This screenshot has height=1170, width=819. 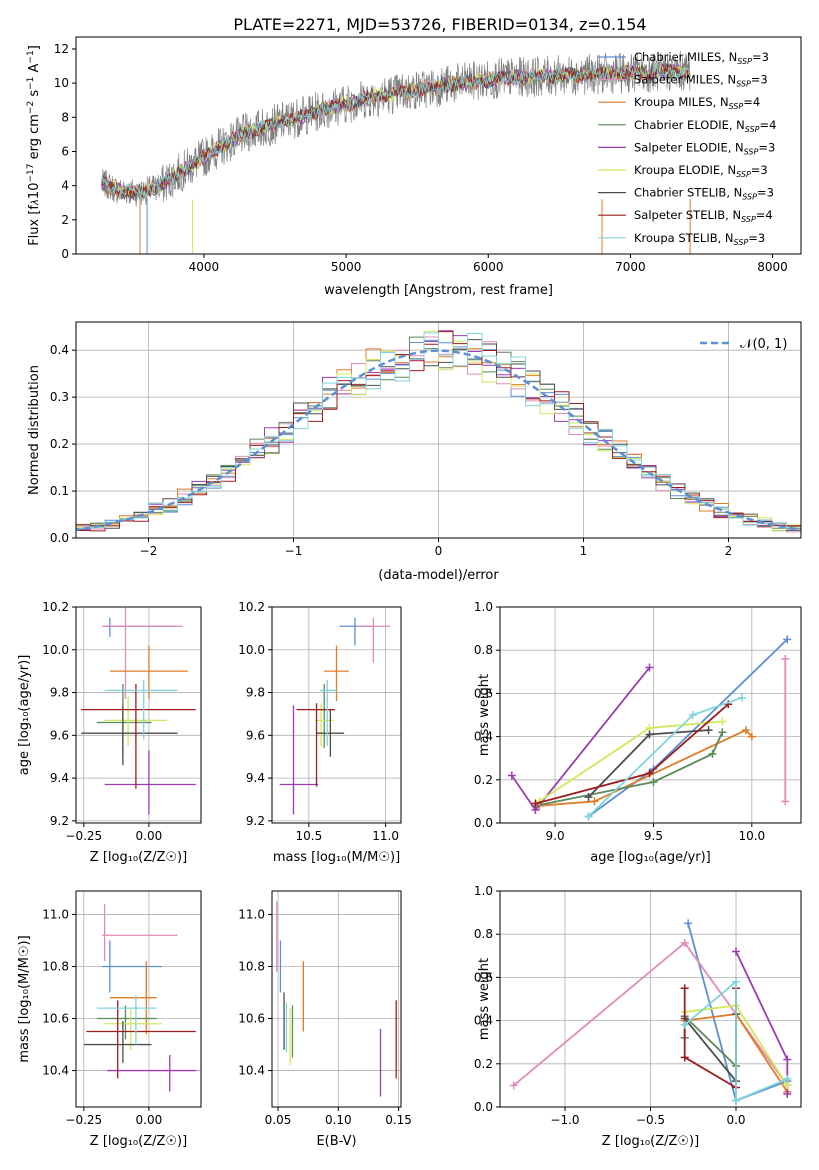 I want to click on x-tick-label: 0.00, so click(x=149, y=836).